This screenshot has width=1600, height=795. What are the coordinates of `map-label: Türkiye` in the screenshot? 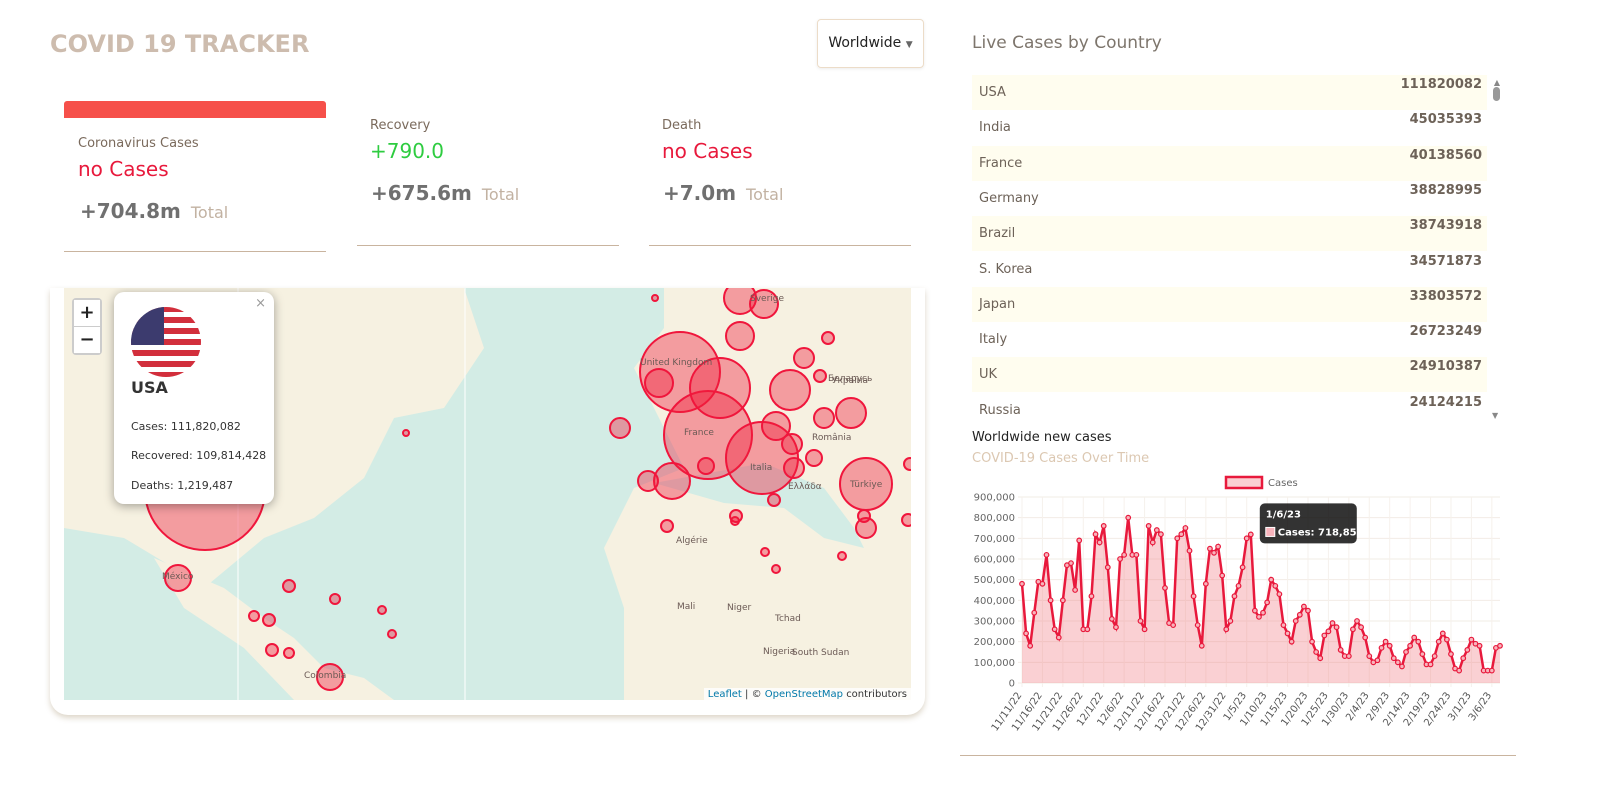 It's located at (866, 485).